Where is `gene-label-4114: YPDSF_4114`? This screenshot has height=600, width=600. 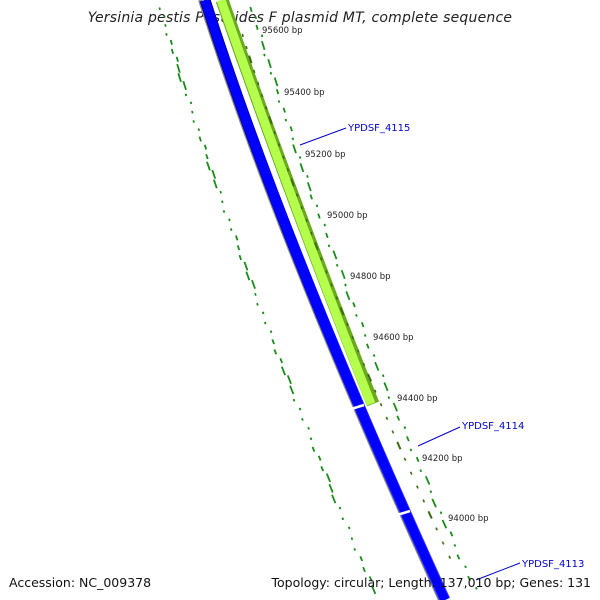 gene-label-4114: YPDSF_4114 is located at coordinates (492, 426).